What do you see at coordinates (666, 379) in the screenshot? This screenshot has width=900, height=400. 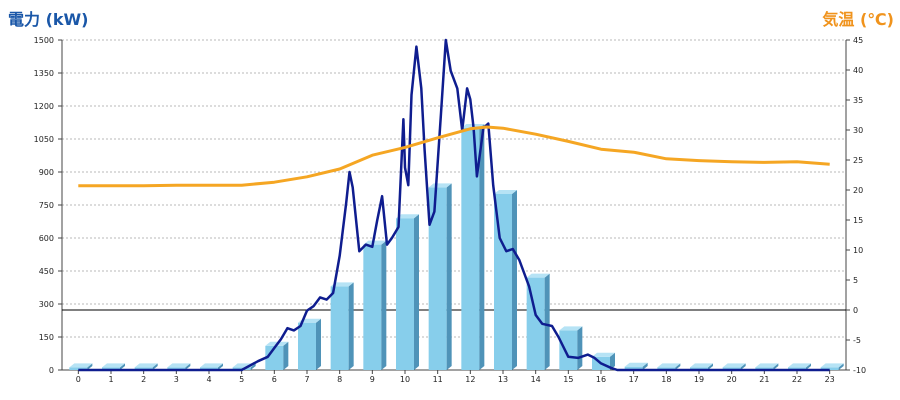 I see `x-tick-label: 18` at bounding box center [666, 379].